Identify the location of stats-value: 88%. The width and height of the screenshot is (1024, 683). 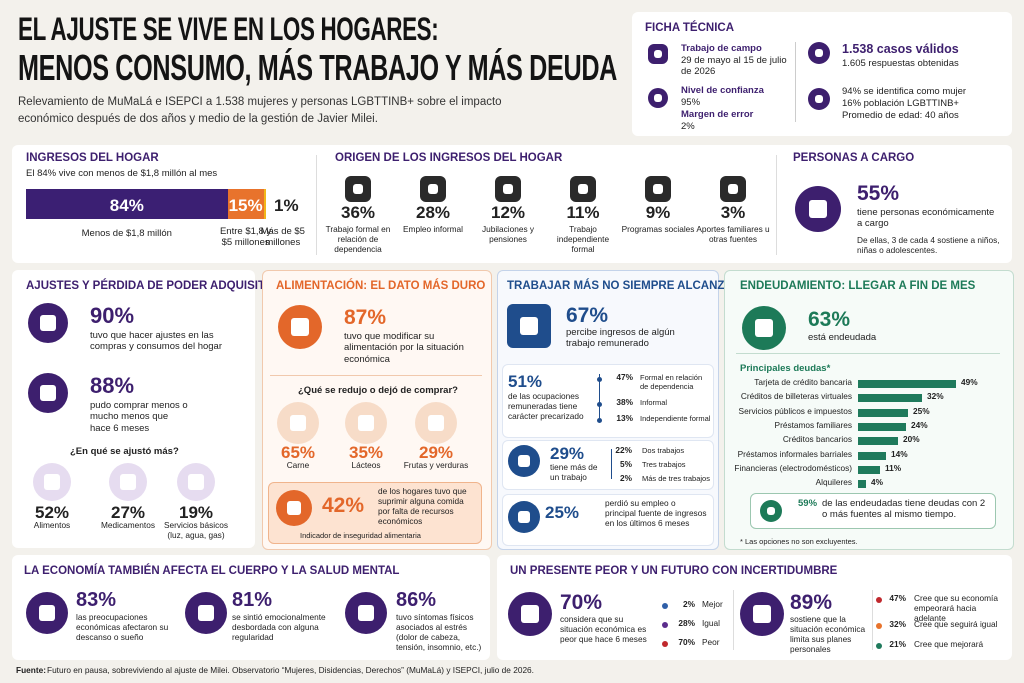
(112, 385).